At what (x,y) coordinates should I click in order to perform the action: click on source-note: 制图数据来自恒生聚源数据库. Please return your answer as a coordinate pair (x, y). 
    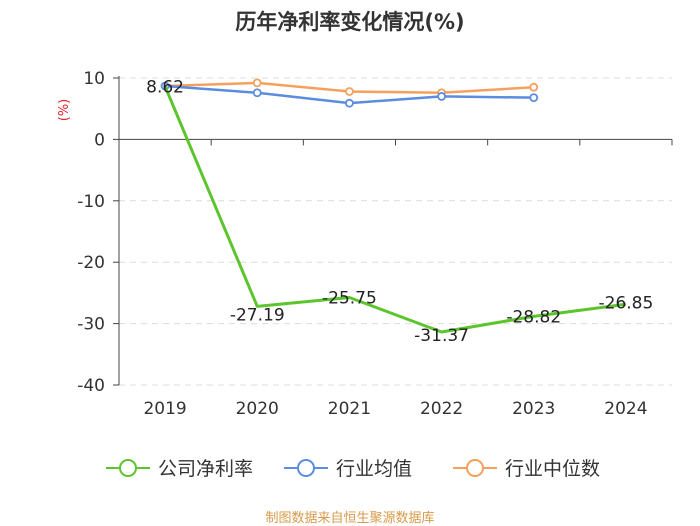
    Looking at the image, I should click on (350, 518).